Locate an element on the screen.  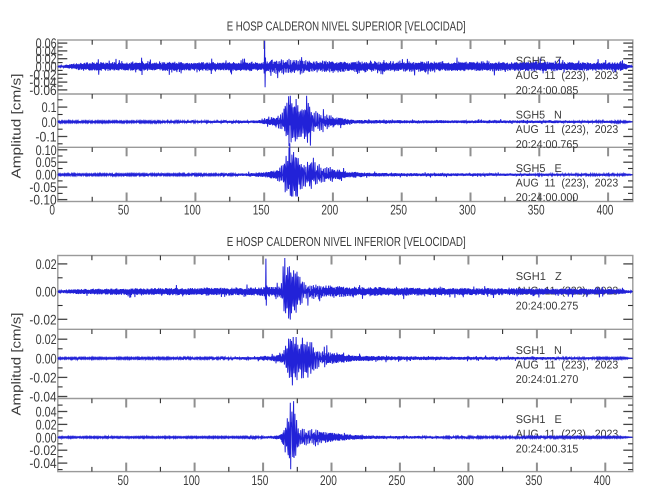
svg-text: -0.05 is located at coordinates (42, 187).